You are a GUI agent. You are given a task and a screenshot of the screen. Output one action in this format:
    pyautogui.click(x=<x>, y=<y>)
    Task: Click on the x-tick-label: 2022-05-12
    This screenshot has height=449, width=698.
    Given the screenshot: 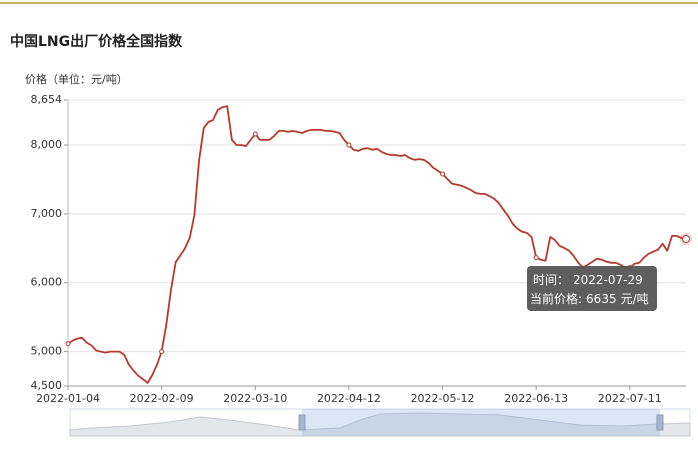 What is the action you would take?
    pyautogui.click(x=443, y=398)
    